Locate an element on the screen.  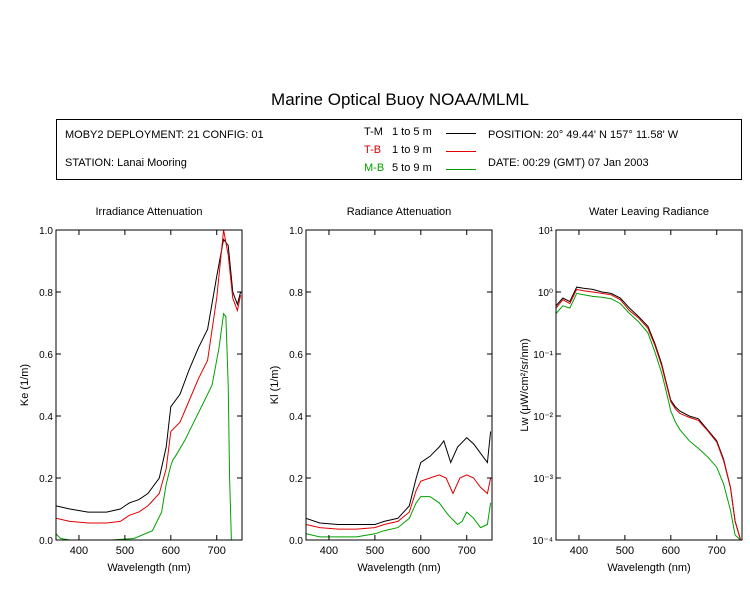
date-text: DATE: 00:29 (GMT) 07 Jan 2003 is located at coordinates (568, 163).